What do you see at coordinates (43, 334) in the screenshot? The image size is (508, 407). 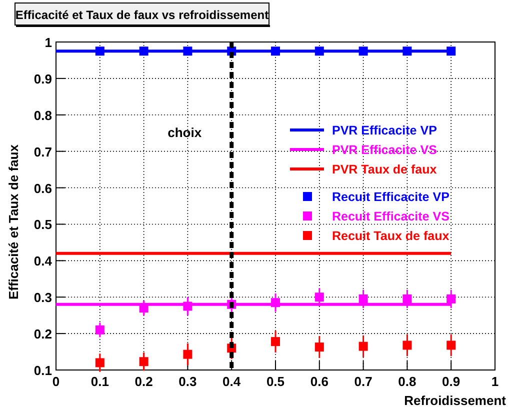 I see `y-tick-label: 0.2` at bounding box center [43, 334].